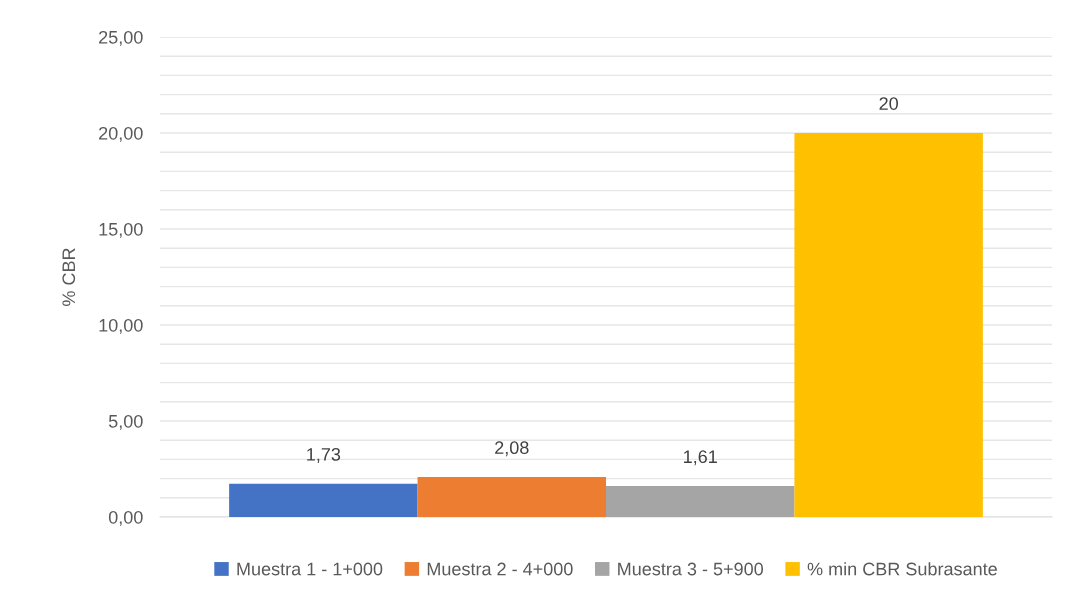 The height and width of the screenshot is (604, 1069). I want to click on legend-label: Muestra 3 - 5+900, so click(691, 569).